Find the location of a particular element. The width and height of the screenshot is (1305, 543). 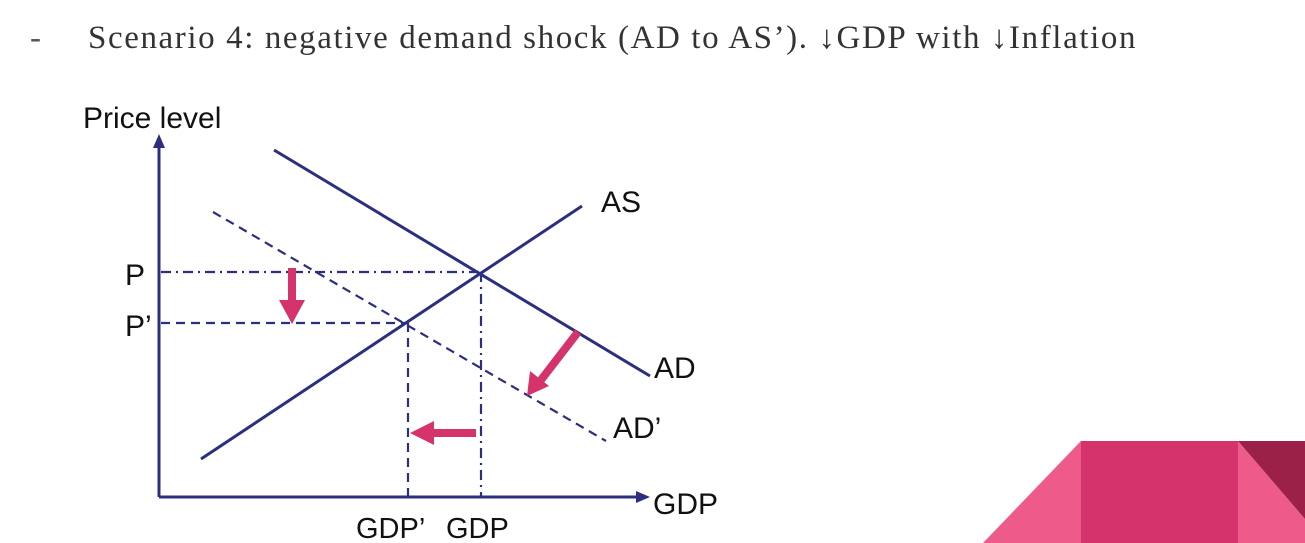

gdp-label: GDP is located at coordinates (477, 528).